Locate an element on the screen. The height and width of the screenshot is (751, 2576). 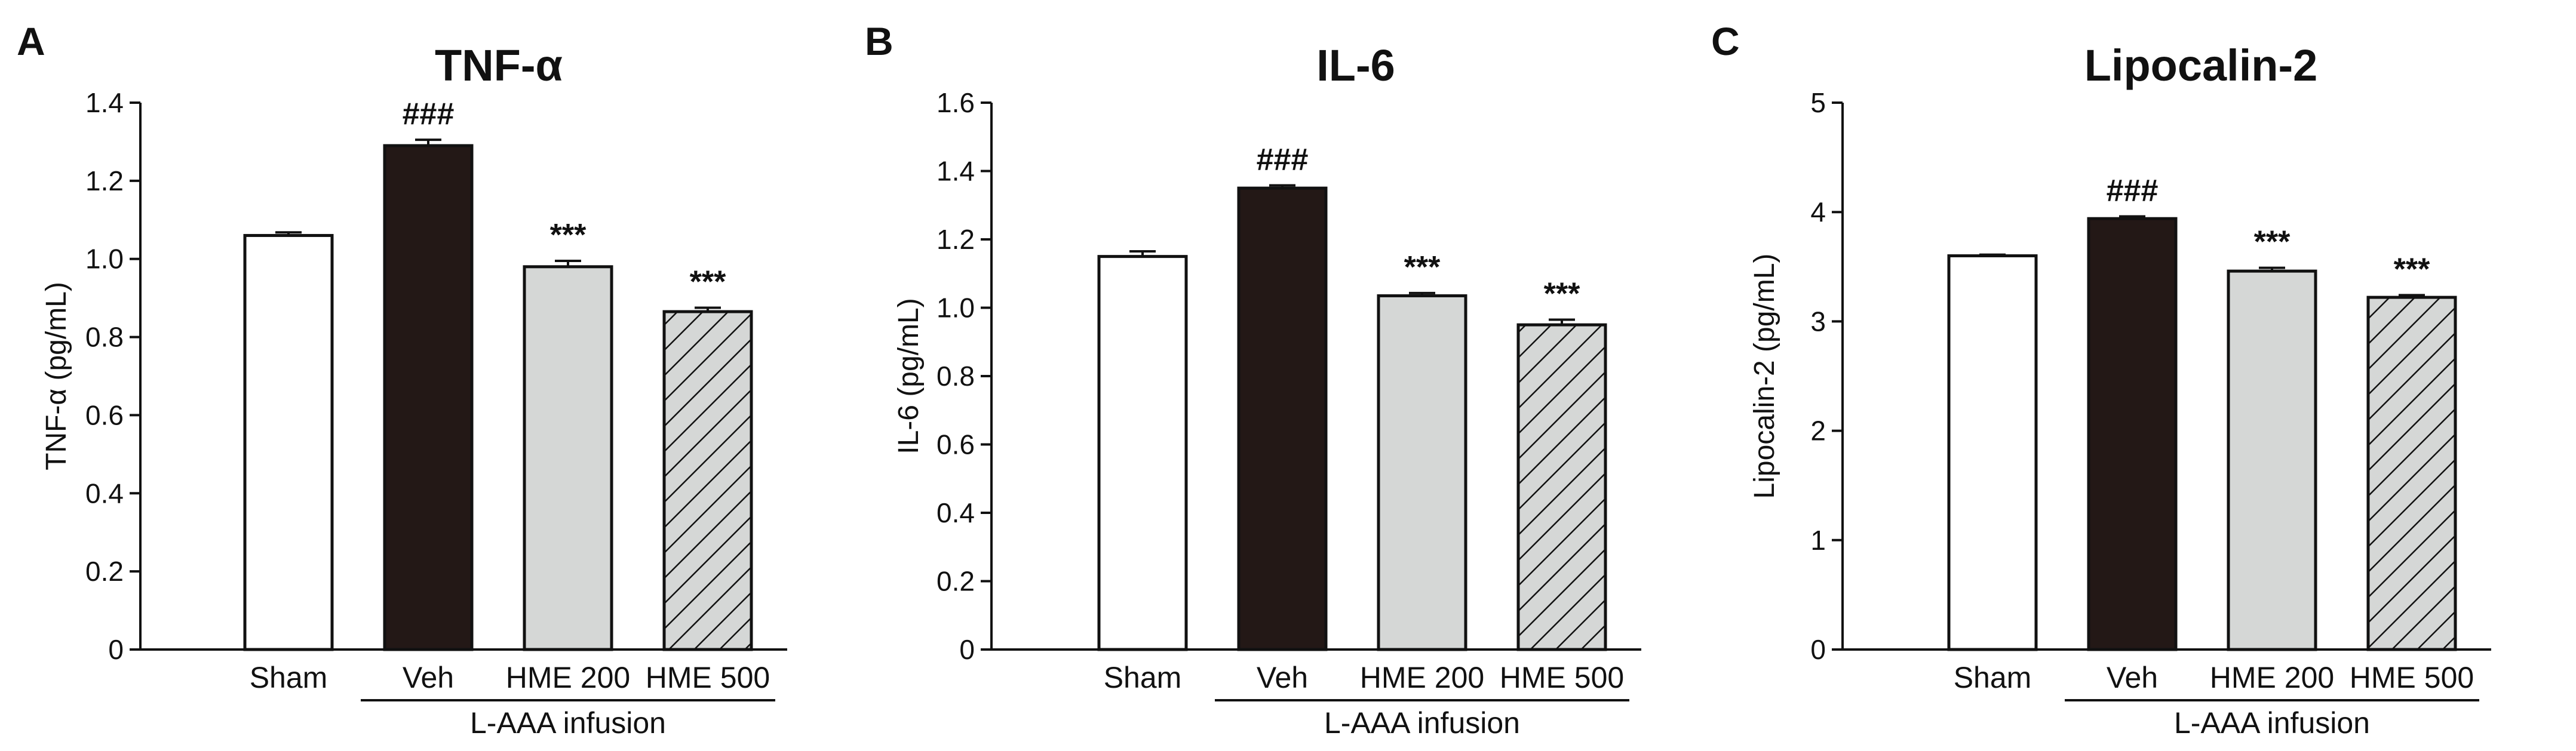
chart-title: IL-6 is located at coordinates (1355, 65).